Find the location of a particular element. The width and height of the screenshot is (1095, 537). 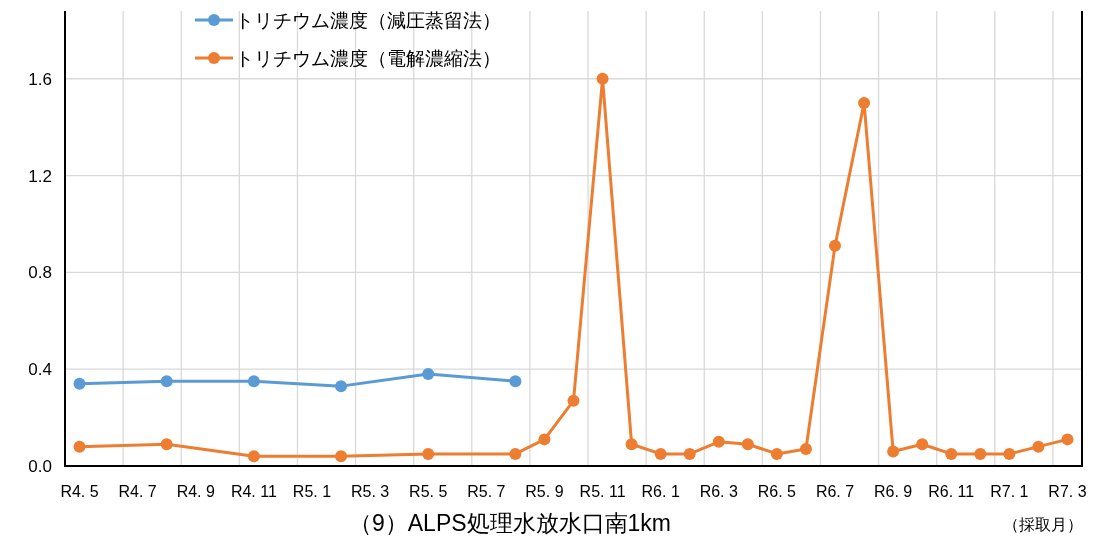

x-tick-label: R5. 7 is located at coordinates (486, 491).